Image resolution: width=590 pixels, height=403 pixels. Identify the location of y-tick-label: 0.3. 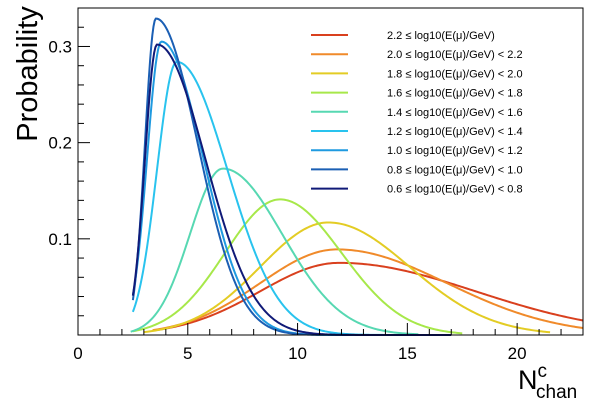
(60, 46).